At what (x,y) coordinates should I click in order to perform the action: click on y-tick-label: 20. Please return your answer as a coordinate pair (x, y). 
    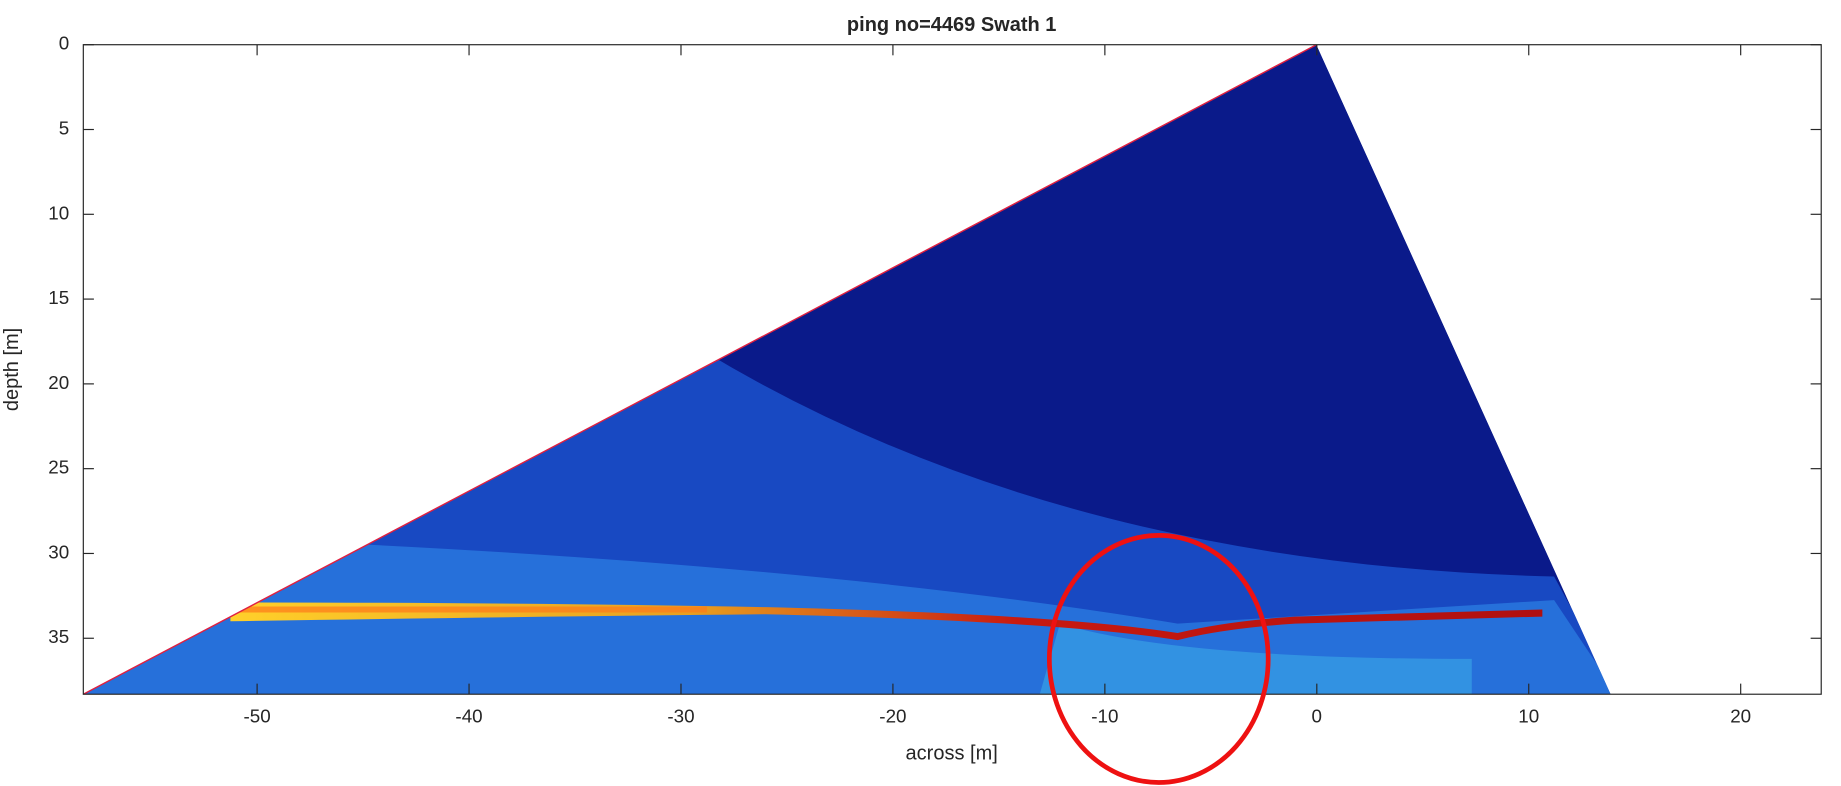
    Looking at the image, I should click on (58, 382).